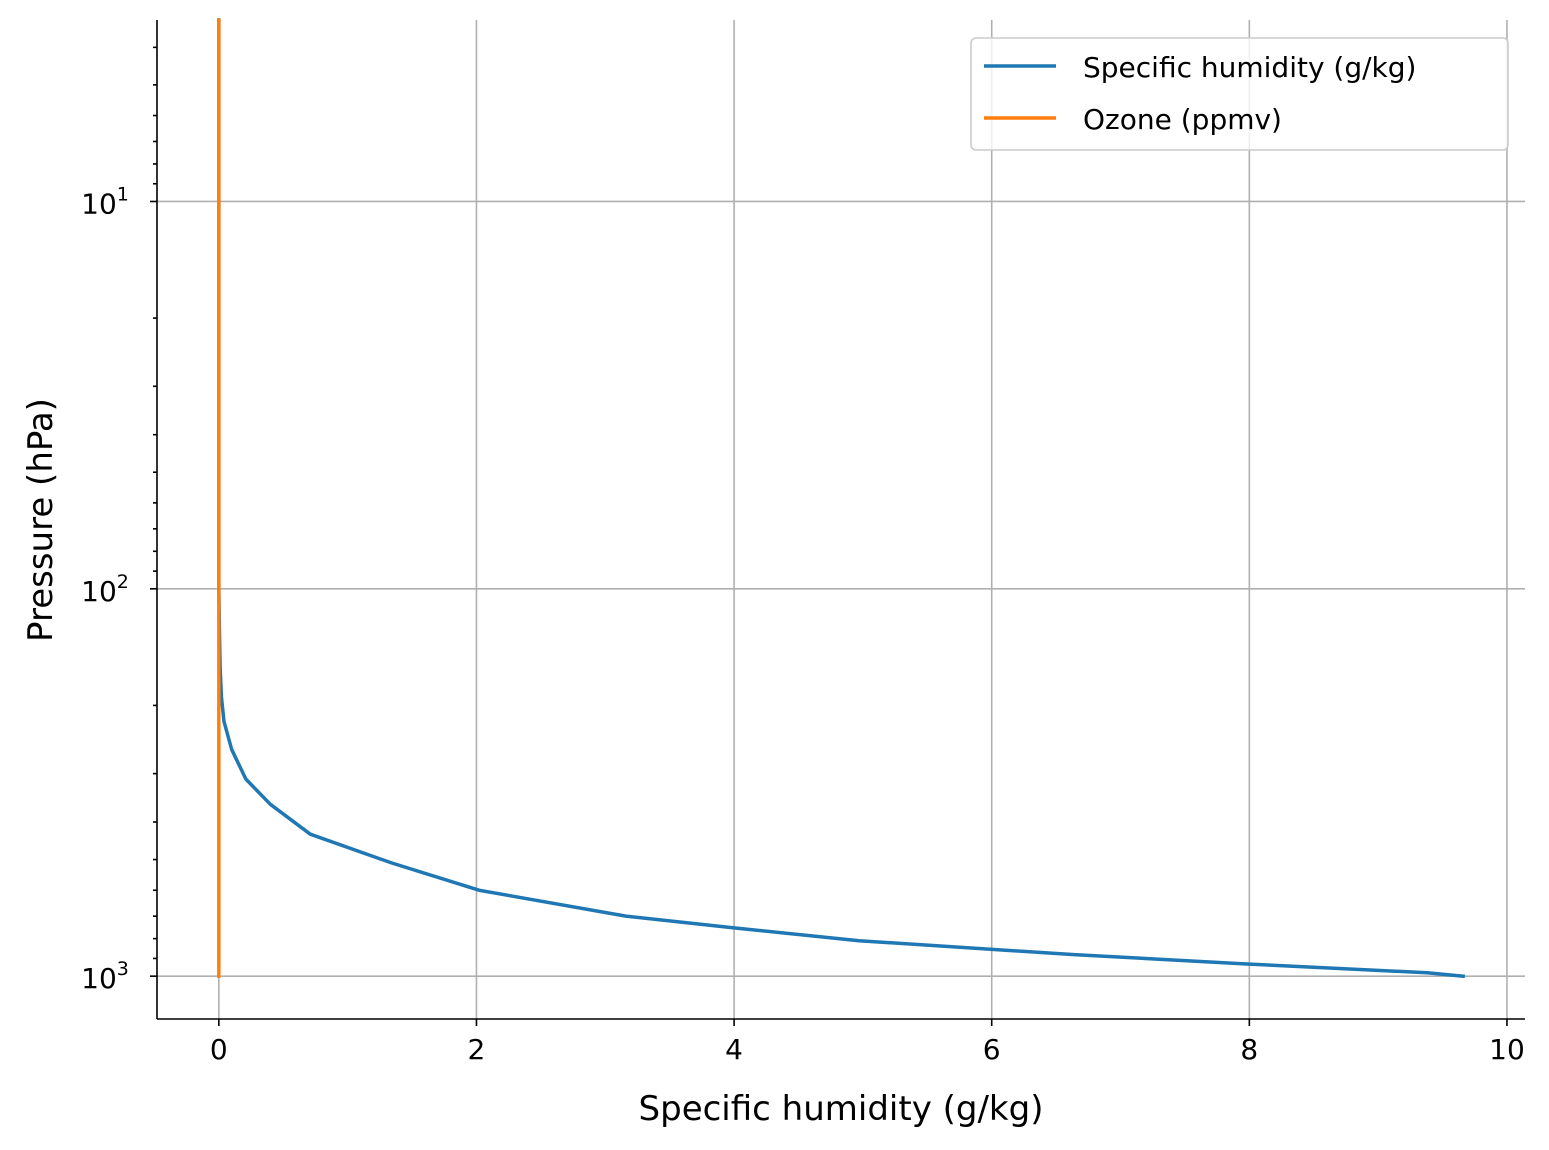  What do you see at coordinates (105, 201) in the screenshot?
I see `y-tick-label: 10¹` at bounding box center [105, 201].